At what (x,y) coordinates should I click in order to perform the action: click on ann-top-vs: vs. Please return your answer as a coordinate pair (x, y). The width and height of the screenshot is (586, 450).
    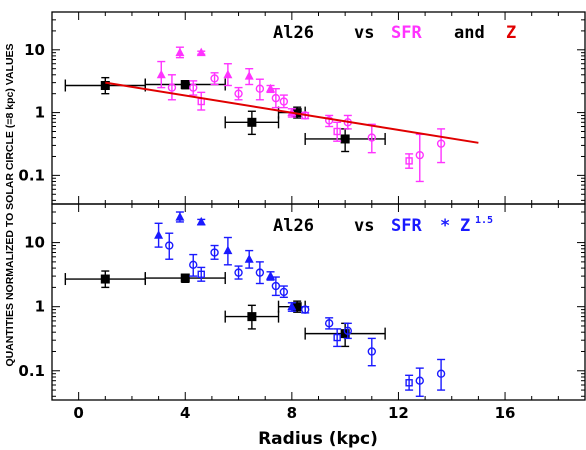
    Looking at the image, I should click on (364, 33).